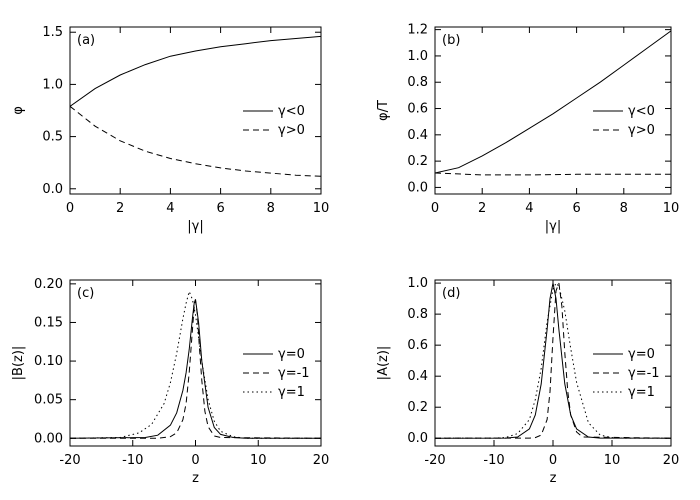  Describe the element at coordinates (553, 174) in the screenshot. I see `panel-b-series-line-dashed` at that location.